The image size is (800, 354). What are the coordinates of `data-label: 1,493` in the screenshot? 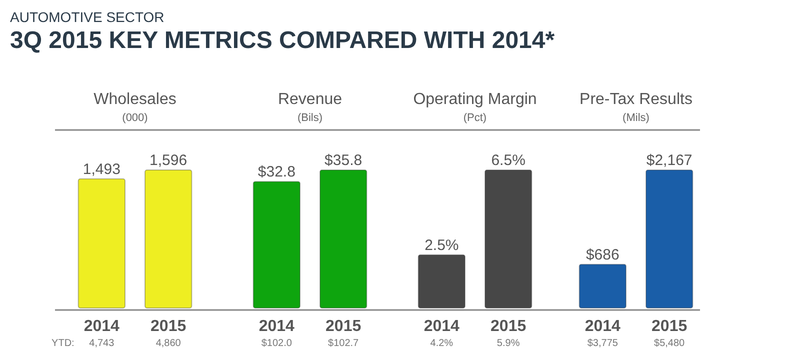 It's located at (101, 169).